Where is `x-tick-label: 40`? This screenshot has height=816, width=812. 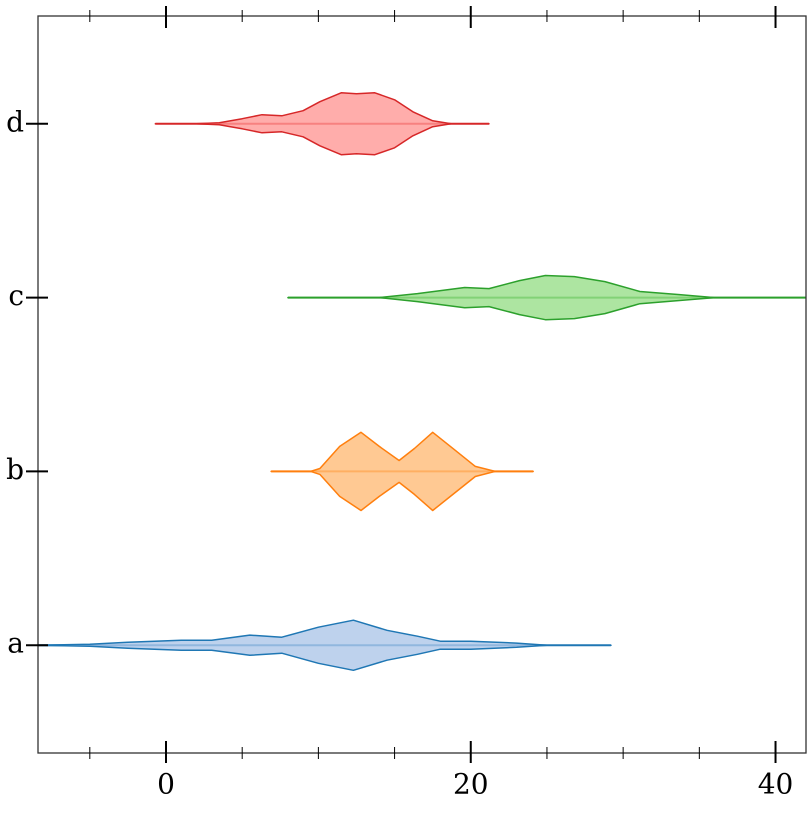
x-tick-label: 40 is located at coordinates (776, 784).